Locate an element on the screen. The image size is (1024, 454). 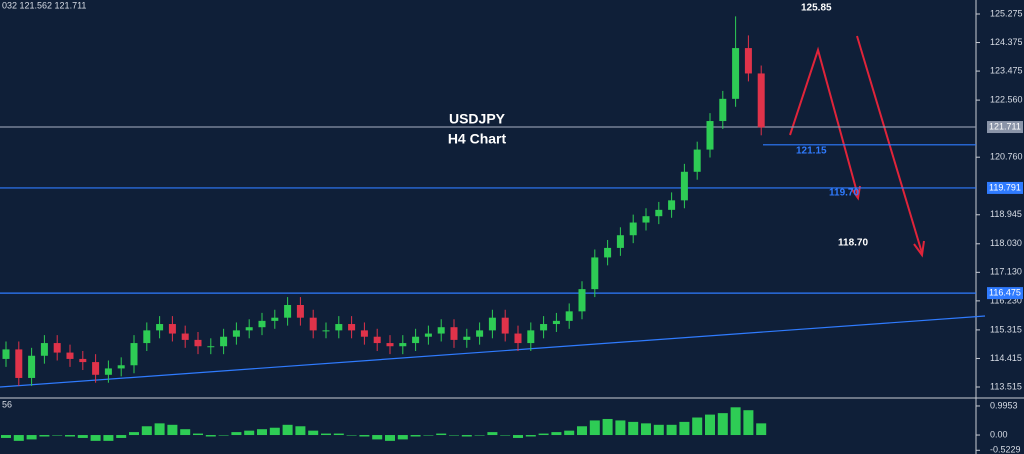
y-tick-label: 122.560 is located at coordinates (1006, 99).